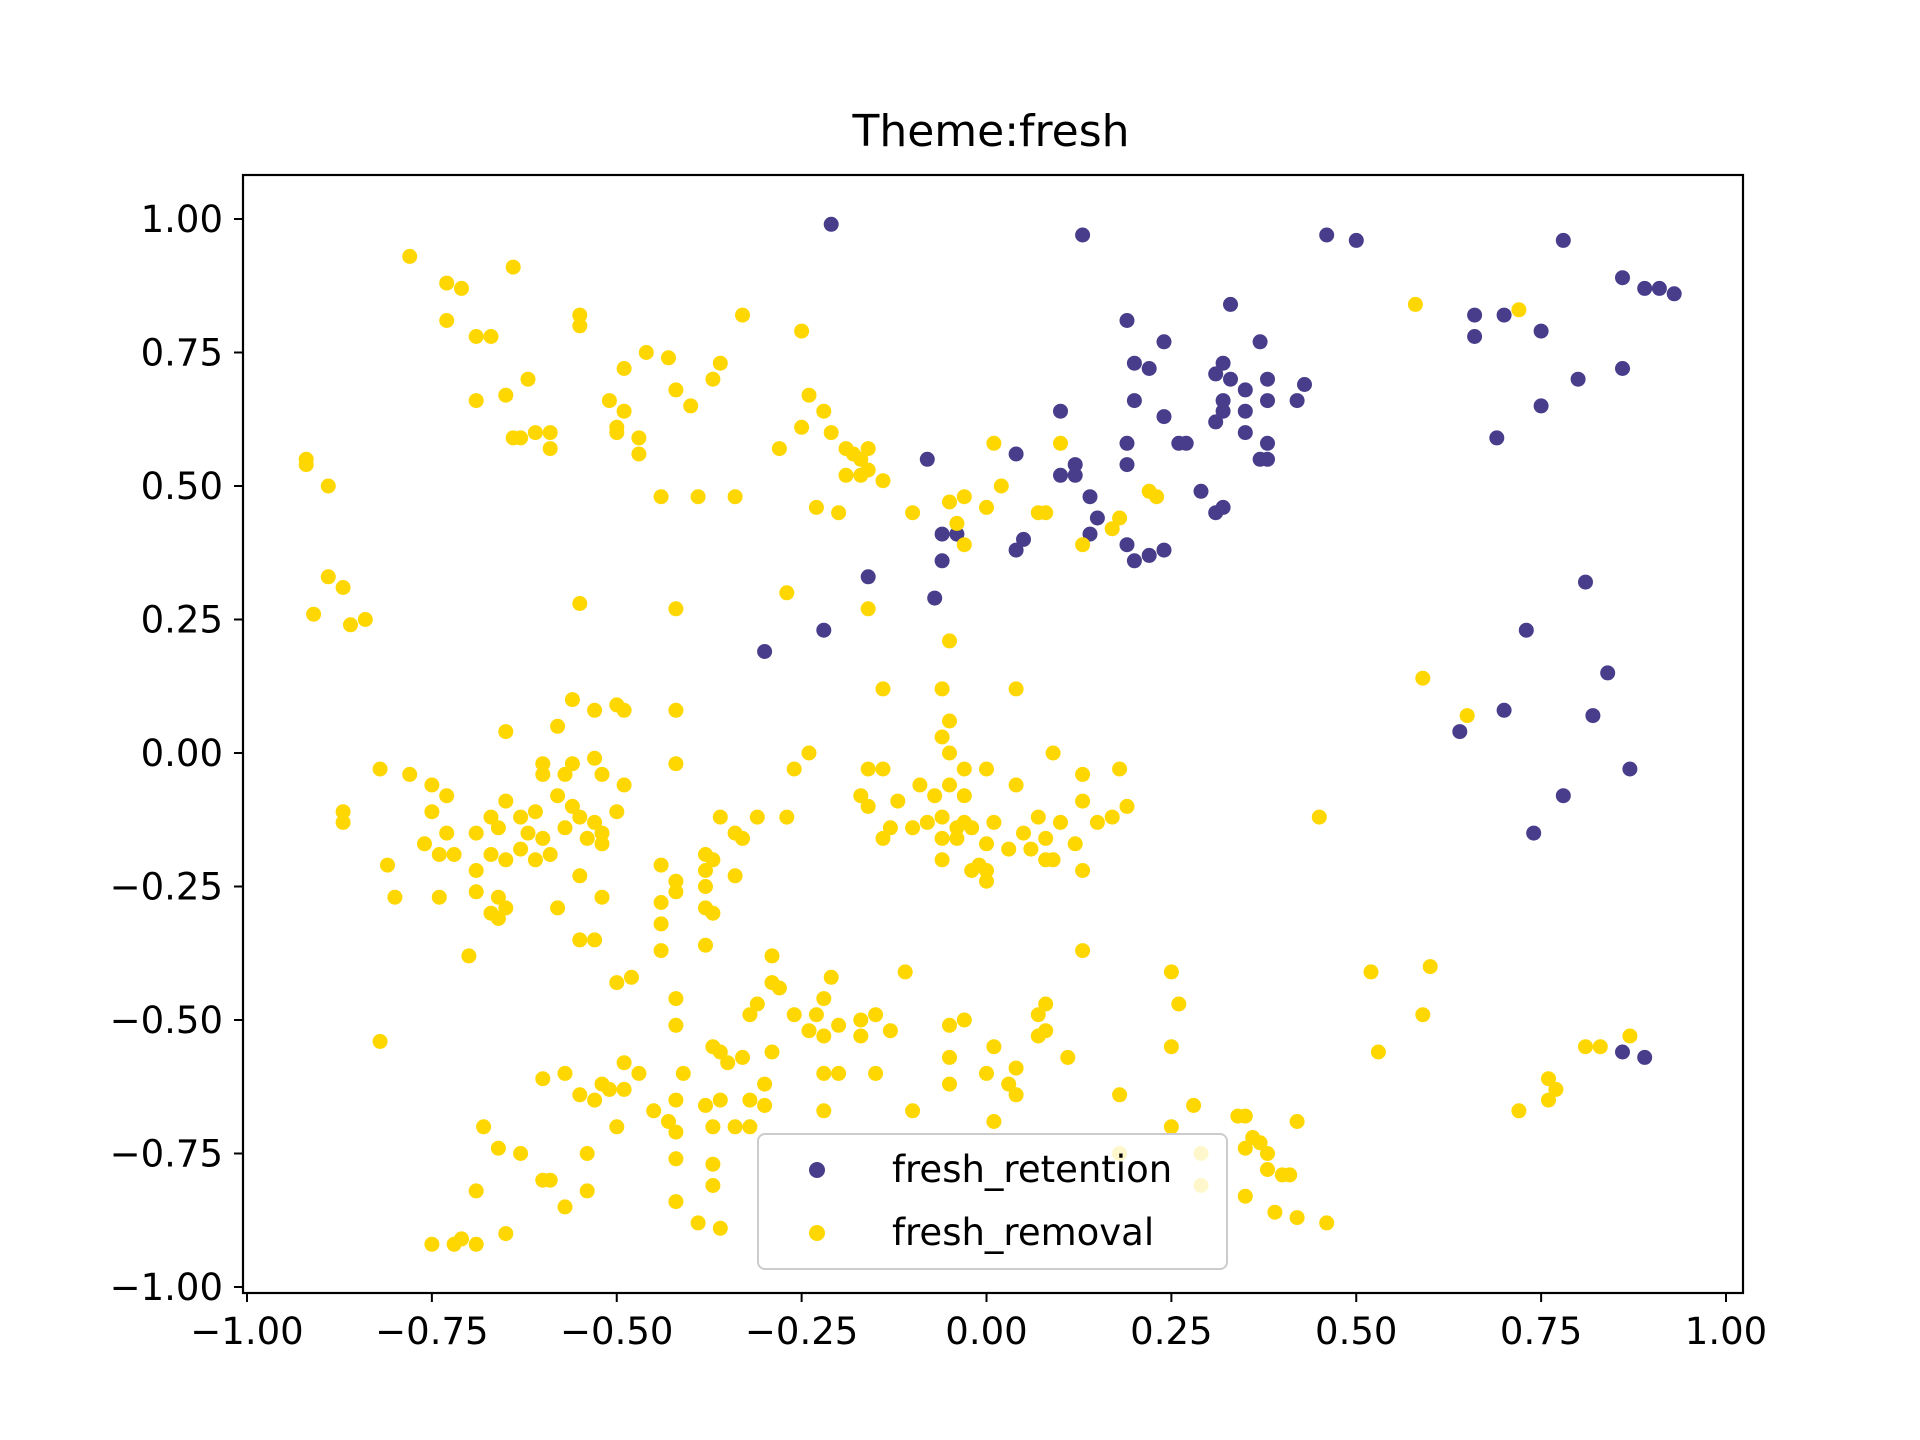 Image resolution: width=1920 pixels, height=1440 pixels. What do you see at coordinates (166, 1020) in the screenshot?
I see `y-tick-label: −0.50` at bounding box center [166, 1020].